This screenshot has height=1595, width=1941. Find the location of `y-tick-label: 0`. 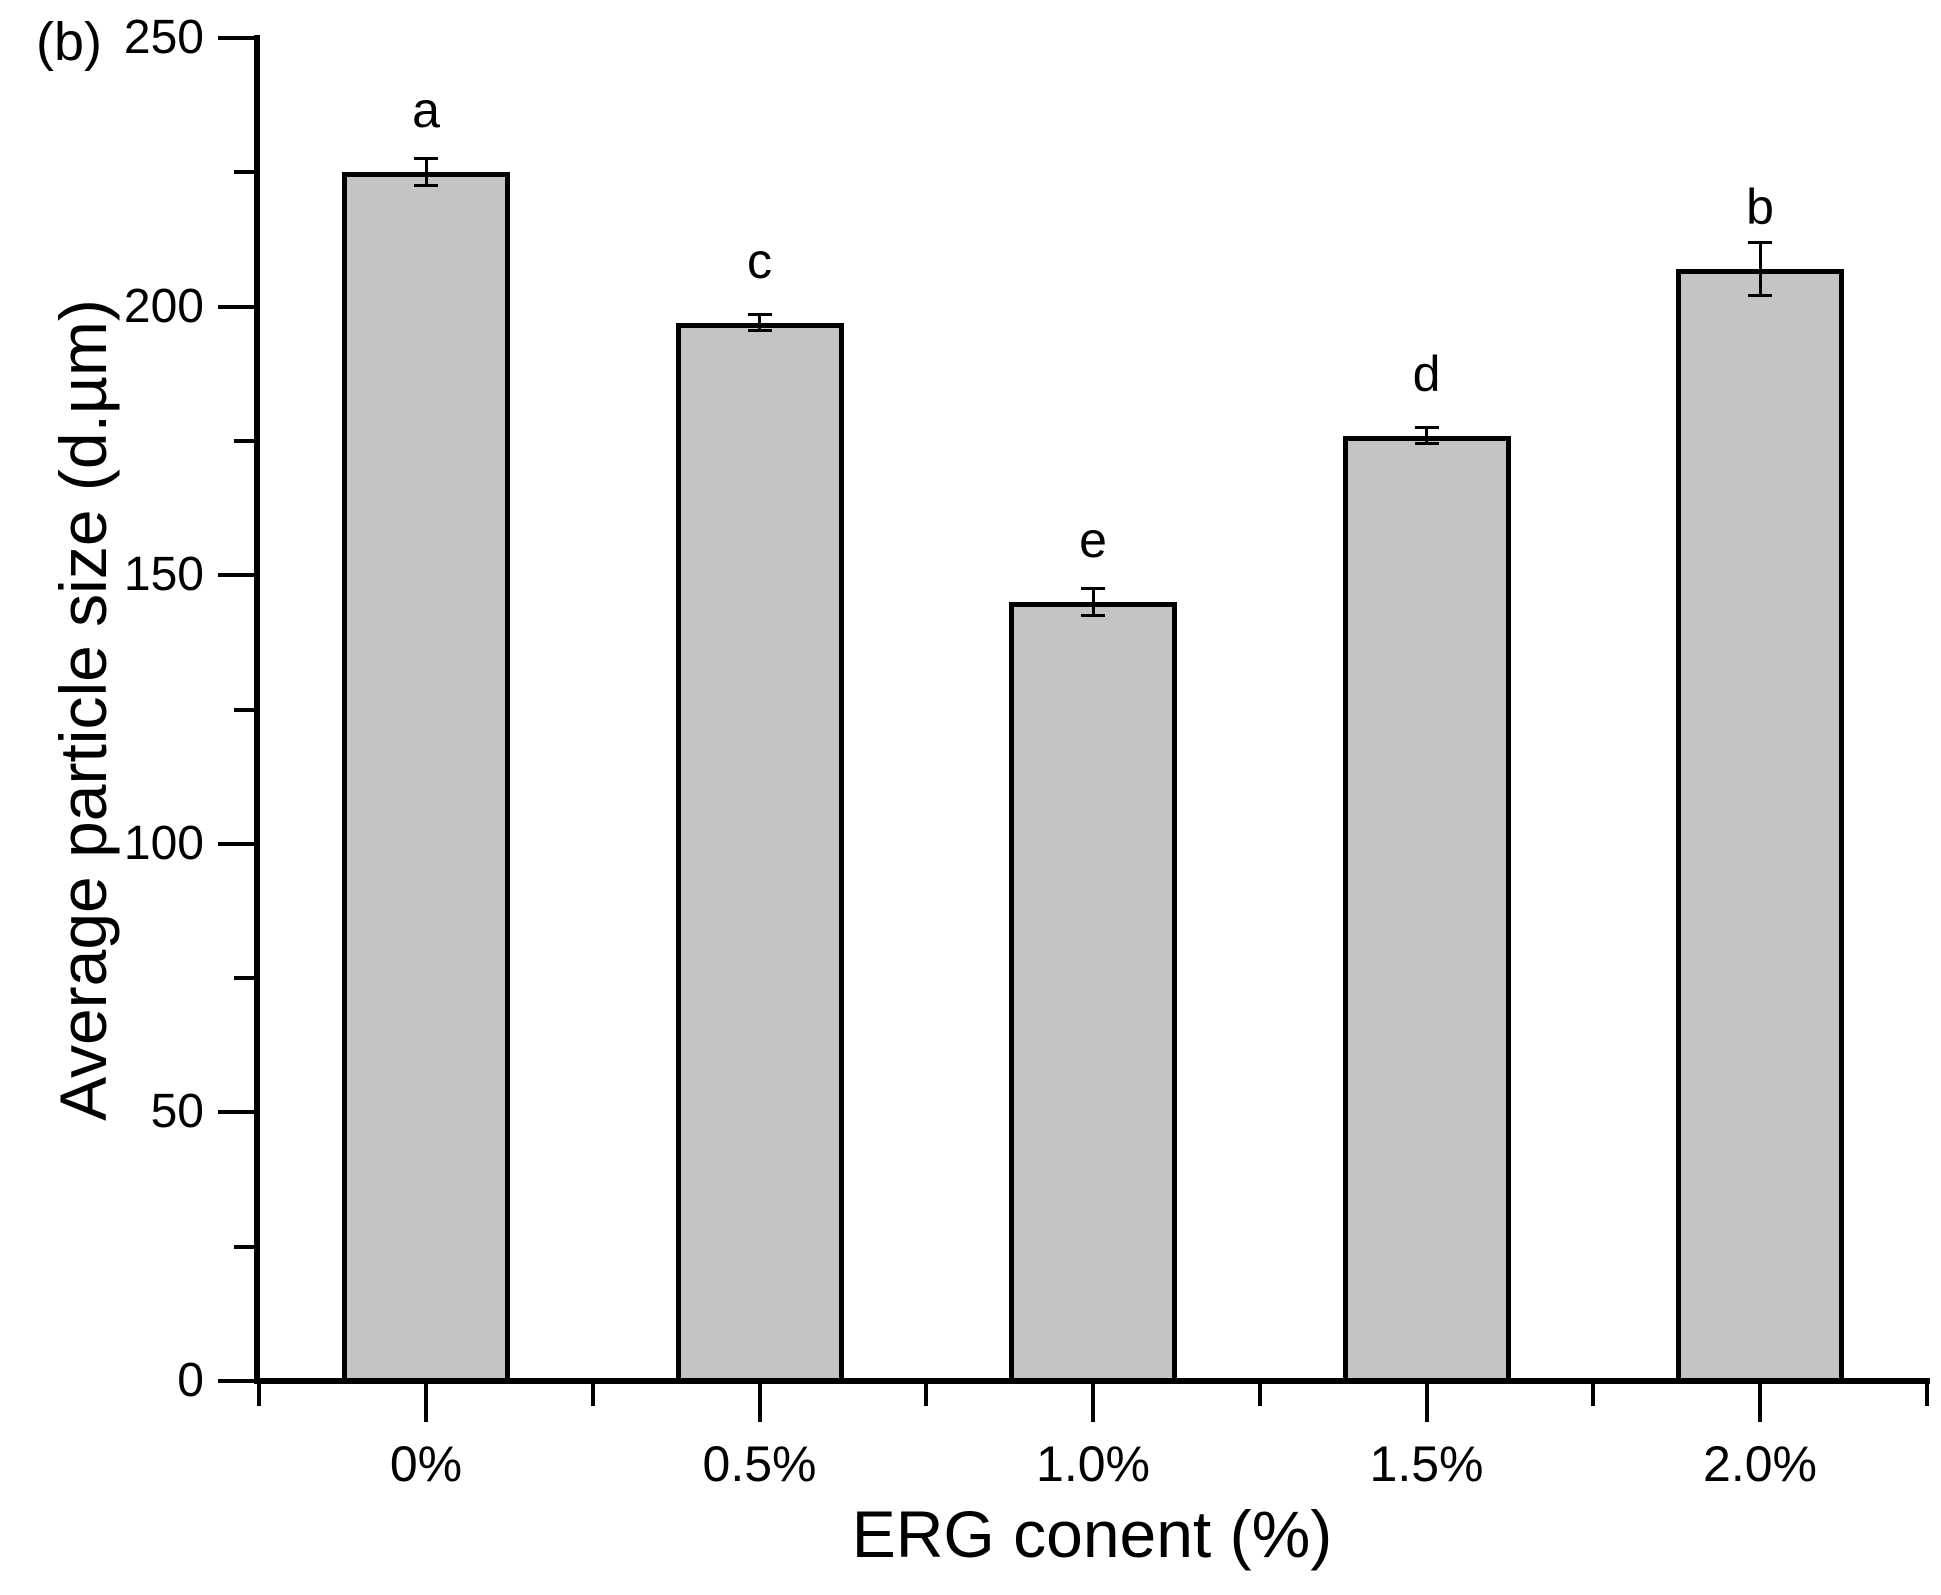

y-tick-label: 0 is located at coordinates (190, 1380).